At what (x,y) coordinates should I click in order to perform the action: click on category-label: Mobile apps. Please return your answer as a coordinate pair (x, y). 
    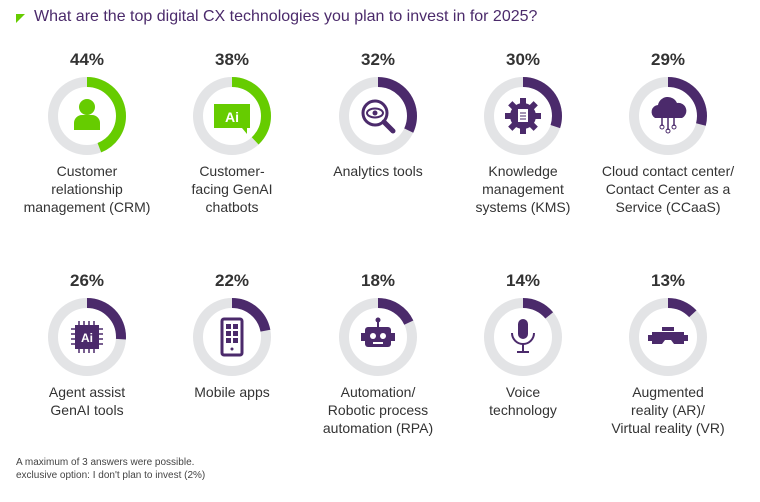
    Looking at the image, I should click on (232, 392).